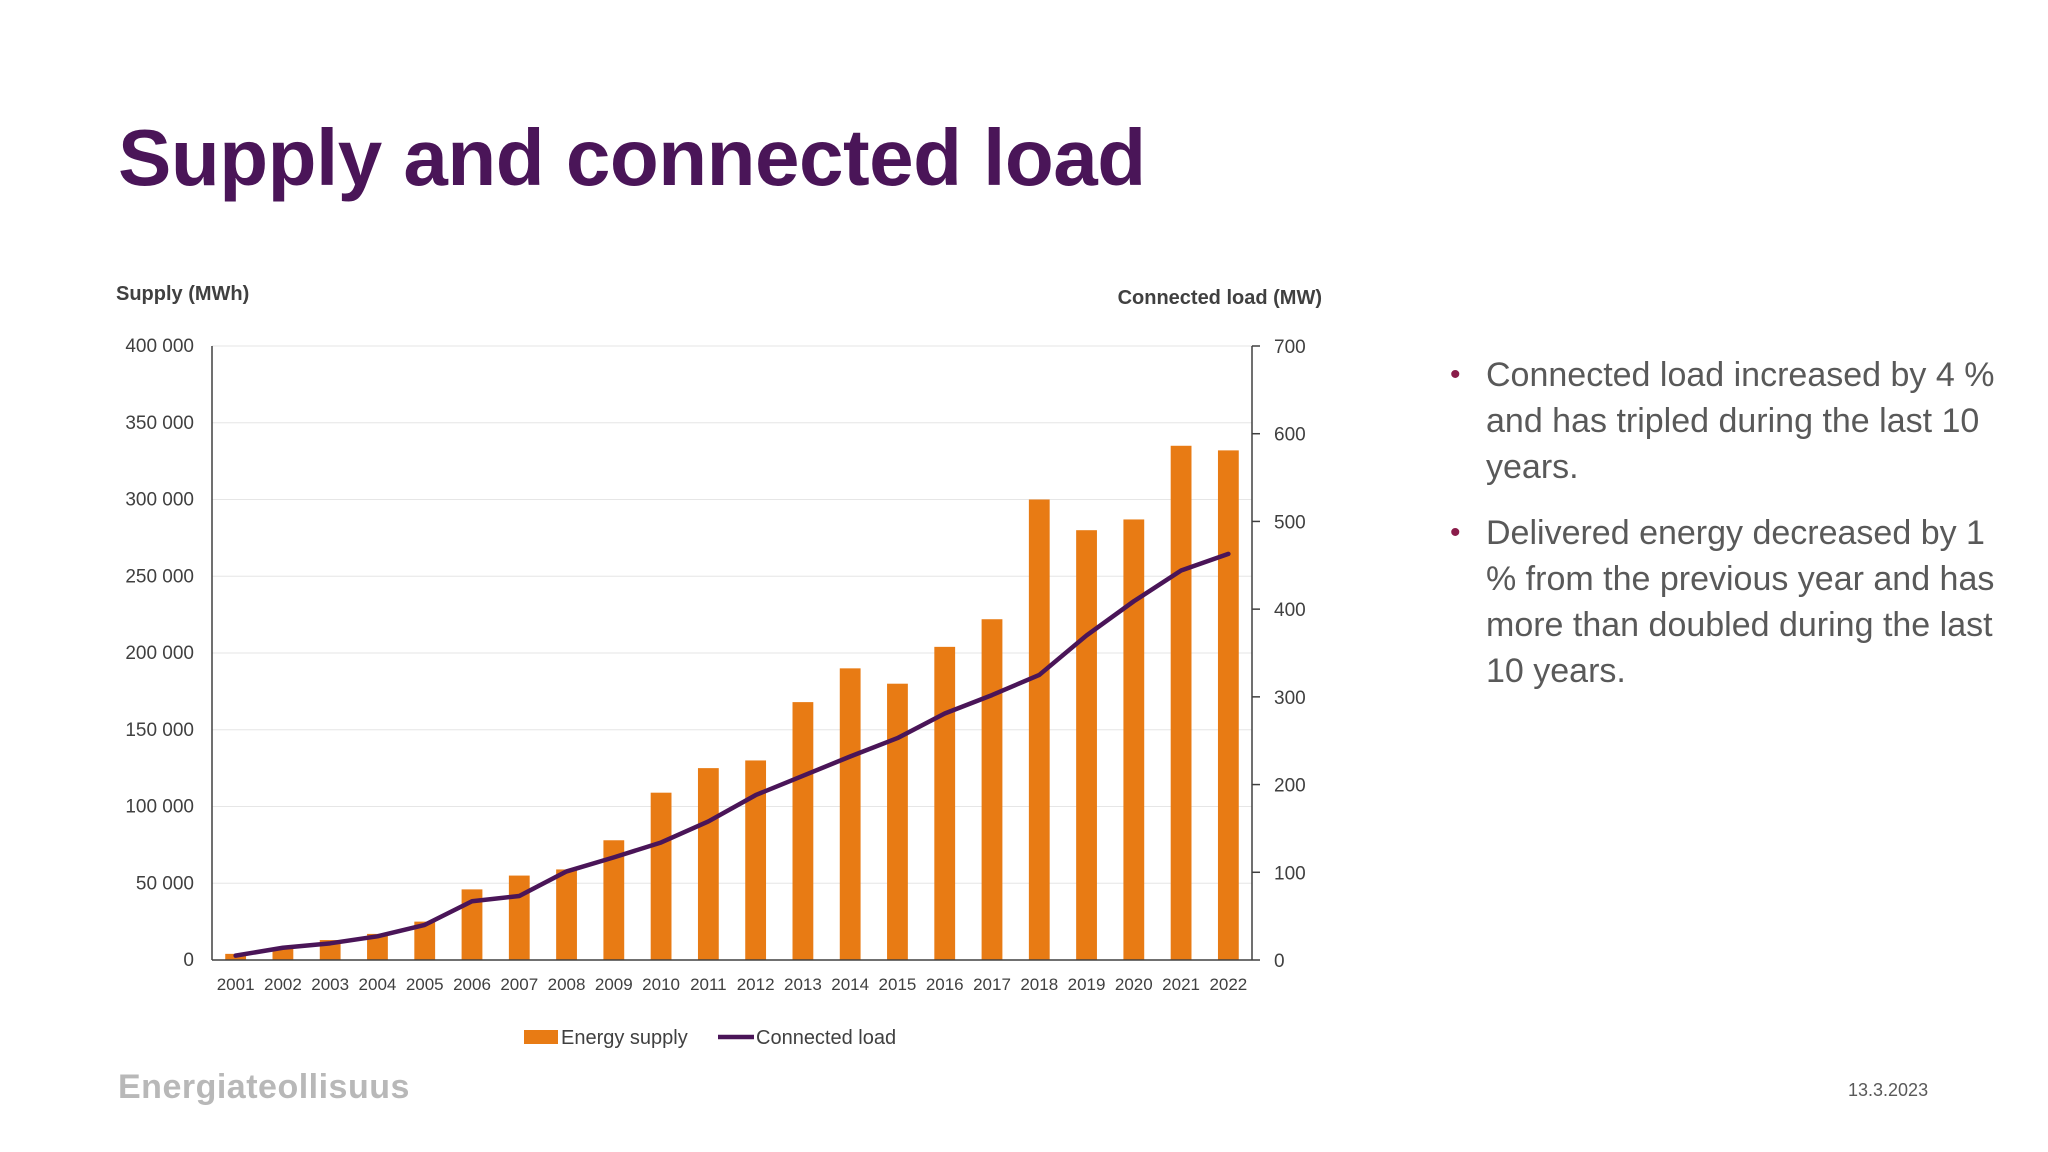 The width and height of the screenshot is (2048, 1152). Describe the element at coordinates (159, 653) in the screenshot. I see `y-tick-label: 200 000` at that location.